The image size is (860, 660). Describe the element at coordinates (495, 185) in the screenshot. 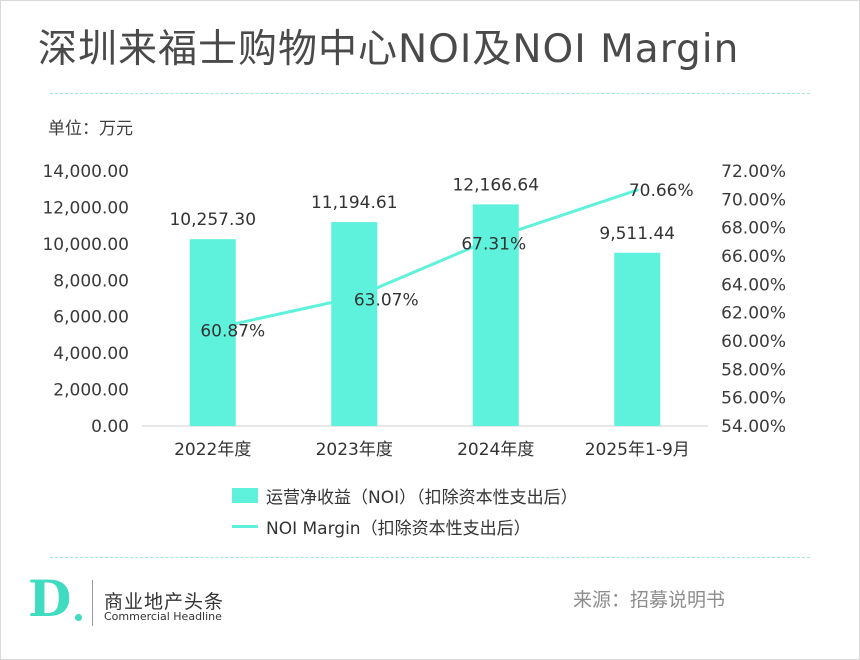

I see `bar-value-label: 12,166.64` at that location.